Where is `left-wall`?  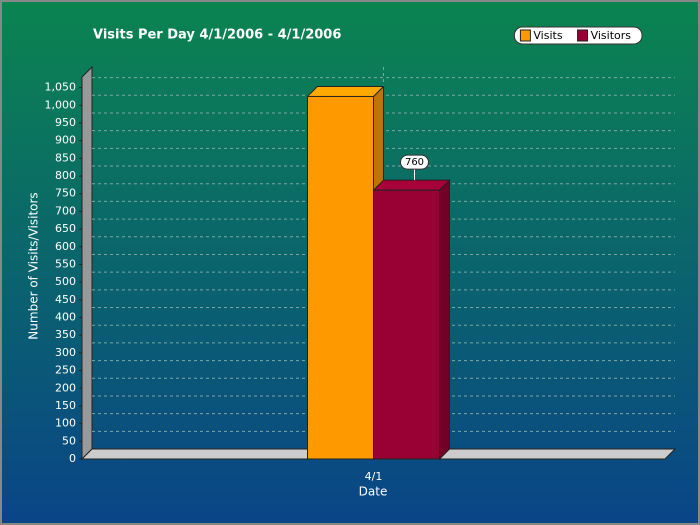 left-wall is located at coordinates (87, 263).